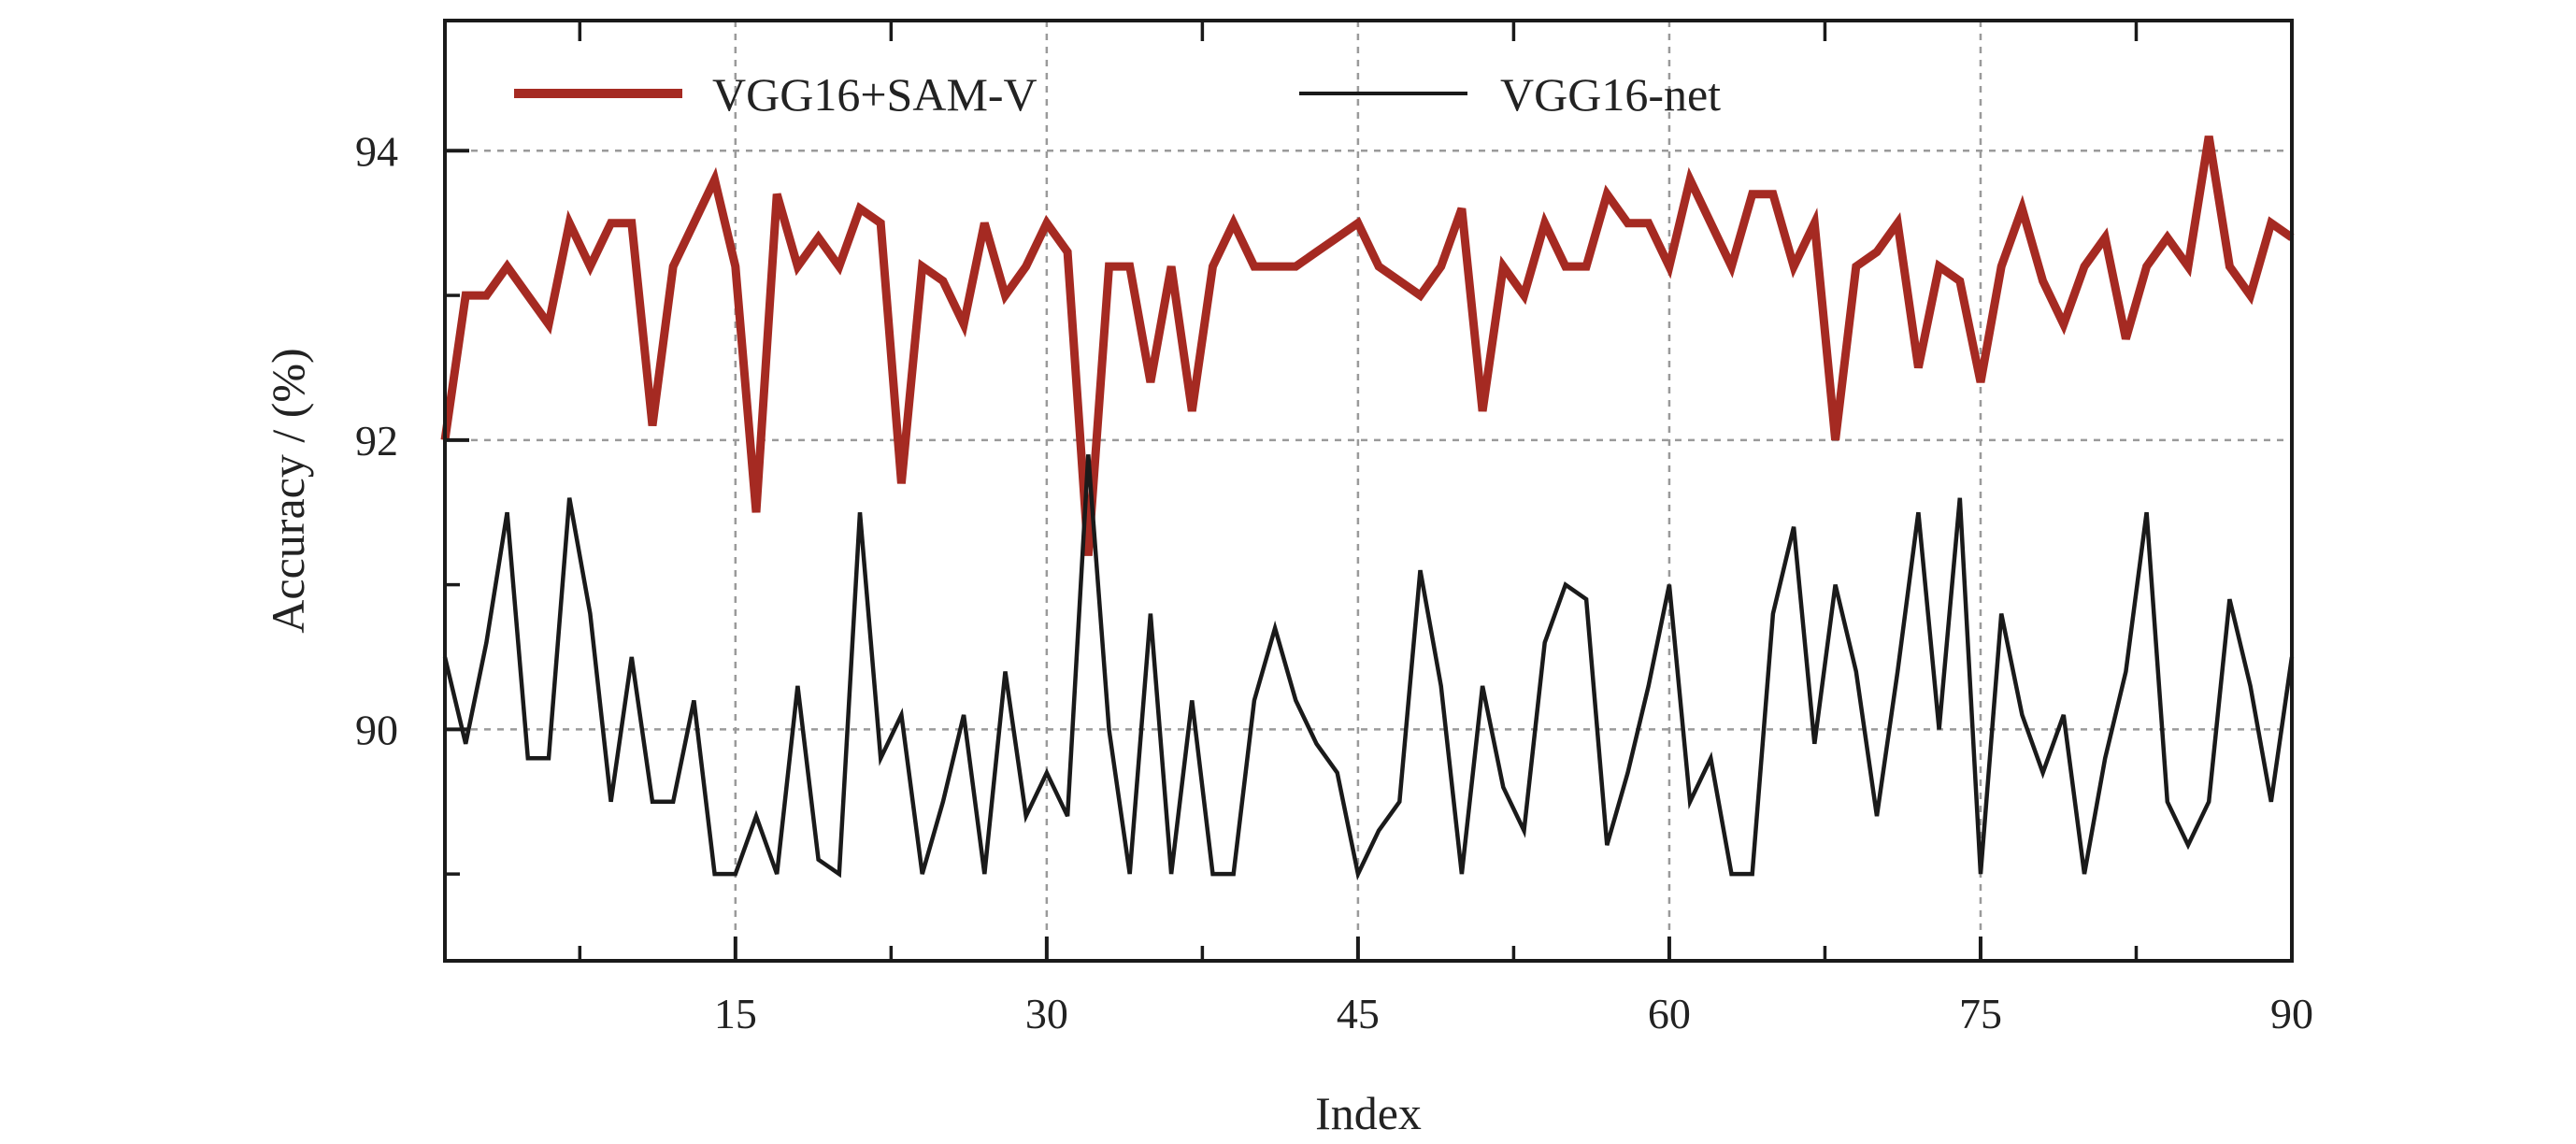 The width and height of the screenshot is (2576, 1144). Describe the element at coordinates (1046, 1013) in the screenshot. I see `x-tick-label: 30` at that location.